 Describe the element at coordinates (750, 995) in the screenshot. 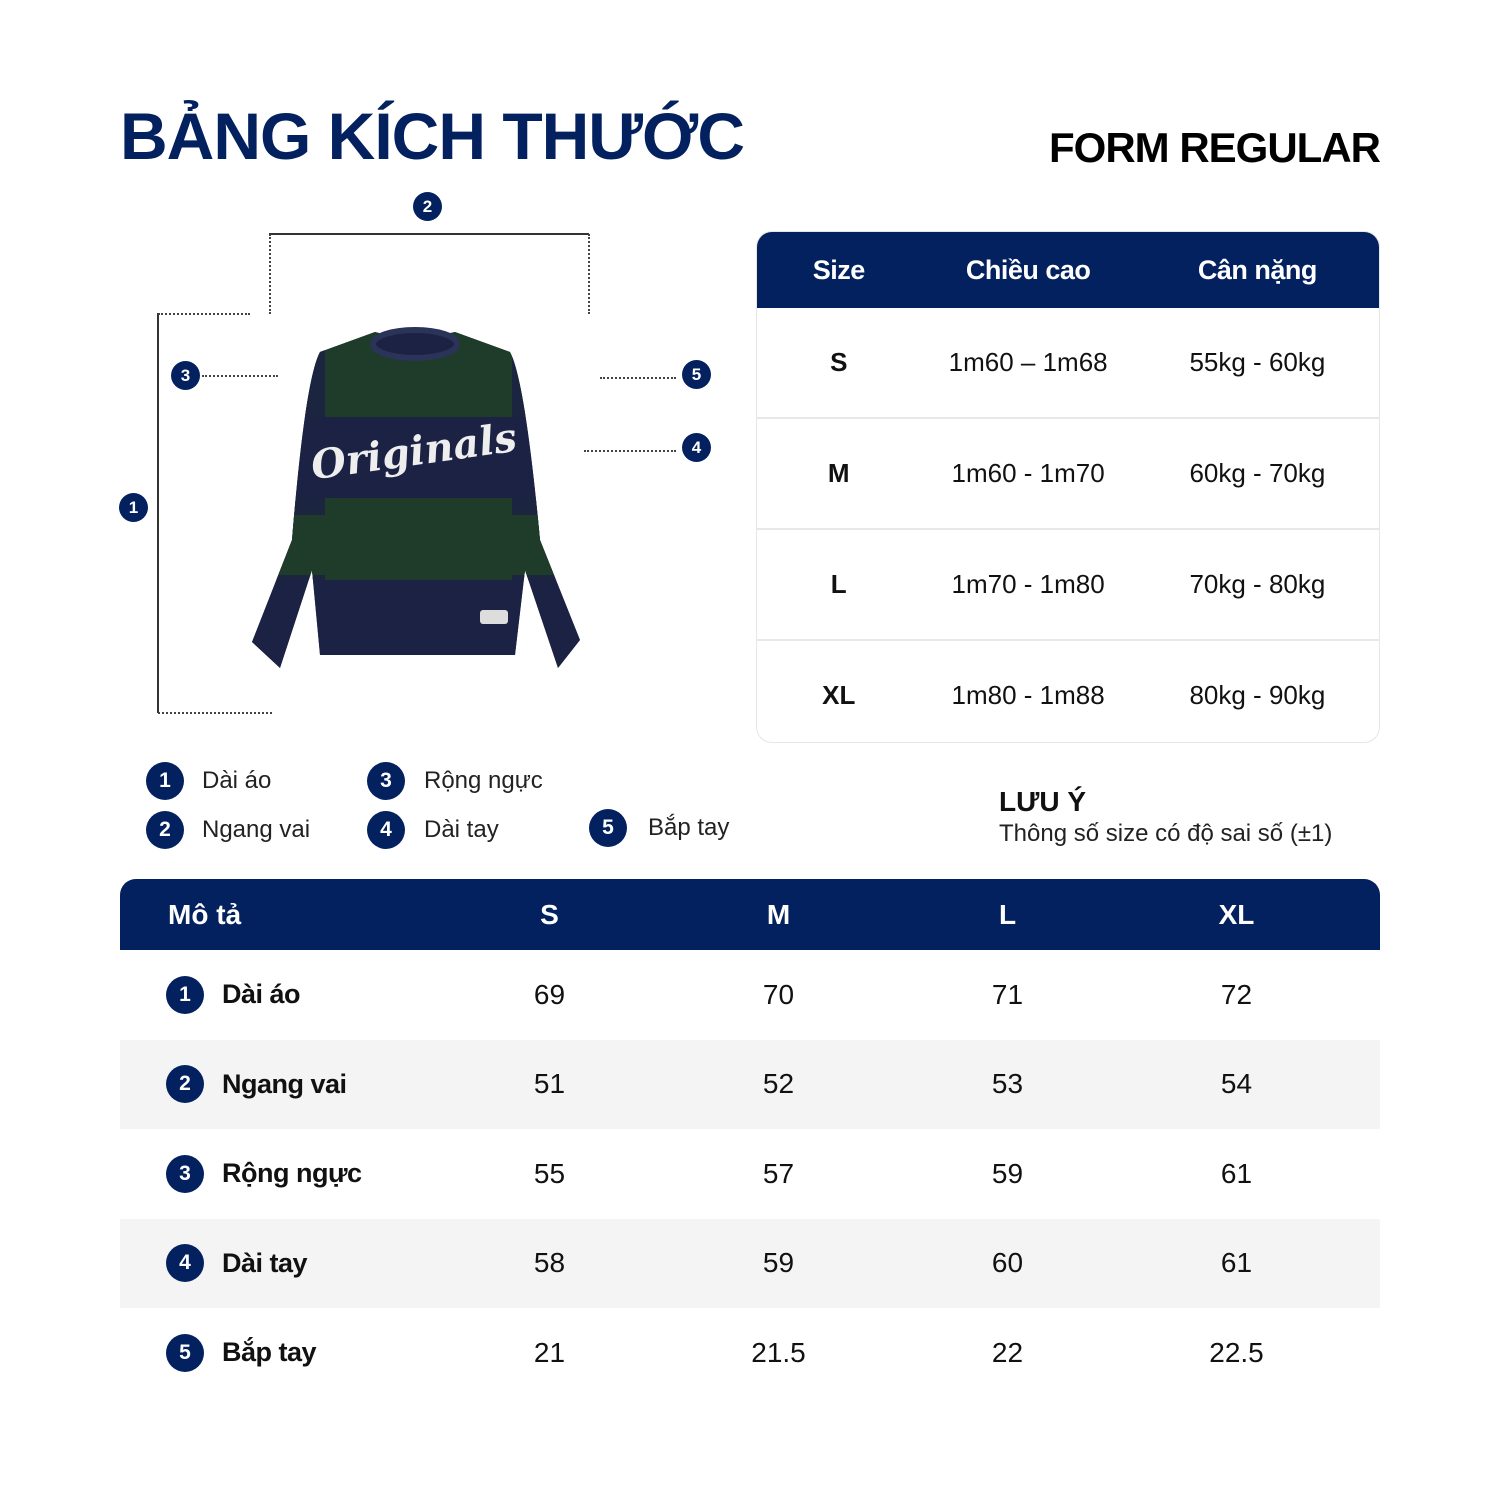

I see `measurement-row: 1 Dài áo 69 70 71 72` at that location.